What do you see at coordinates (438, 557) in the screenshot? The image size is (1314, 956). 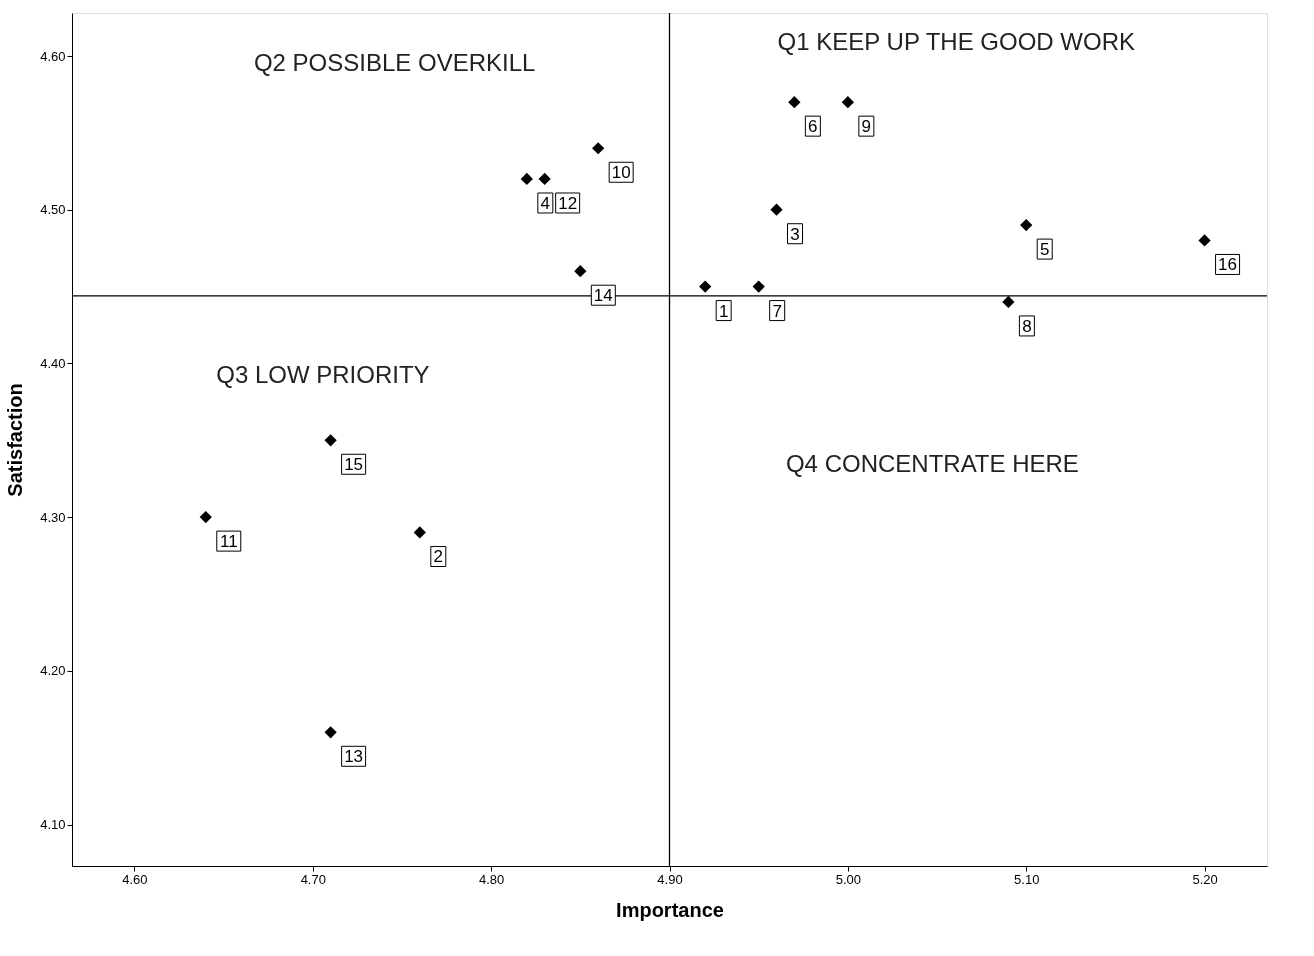 I see `annotation: 2` at bounding box center [438, 557].